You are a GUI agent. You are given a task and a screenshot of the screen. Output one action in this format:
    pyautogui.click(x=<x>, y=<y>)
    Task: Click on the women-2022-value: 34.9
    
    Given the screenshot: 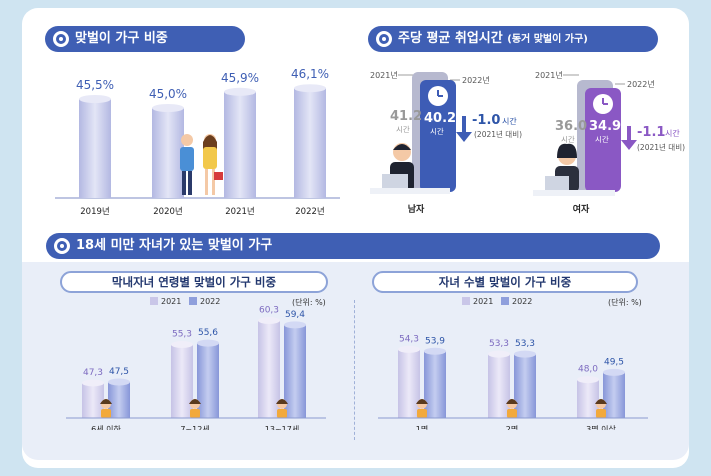 What is the action you would take?
    pyautogui.click(x=605, y=126)
    